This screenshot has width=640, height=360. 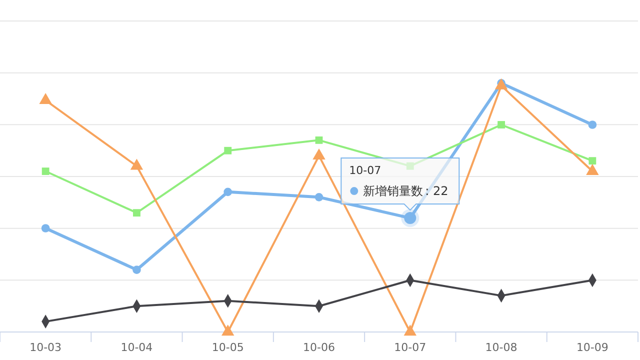 What do you see at coordinates (46, 347) in the screenshot?
I see `x-tick-label: 10-03` at bounding box center [46, 347].